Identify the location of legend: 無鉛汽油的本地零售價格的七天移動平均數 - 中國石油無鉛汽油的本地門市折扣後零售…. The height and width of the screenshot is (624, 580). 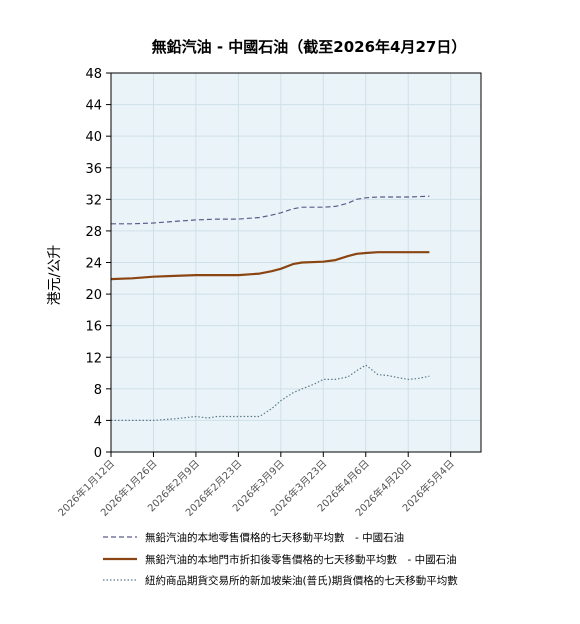
(280, 559).